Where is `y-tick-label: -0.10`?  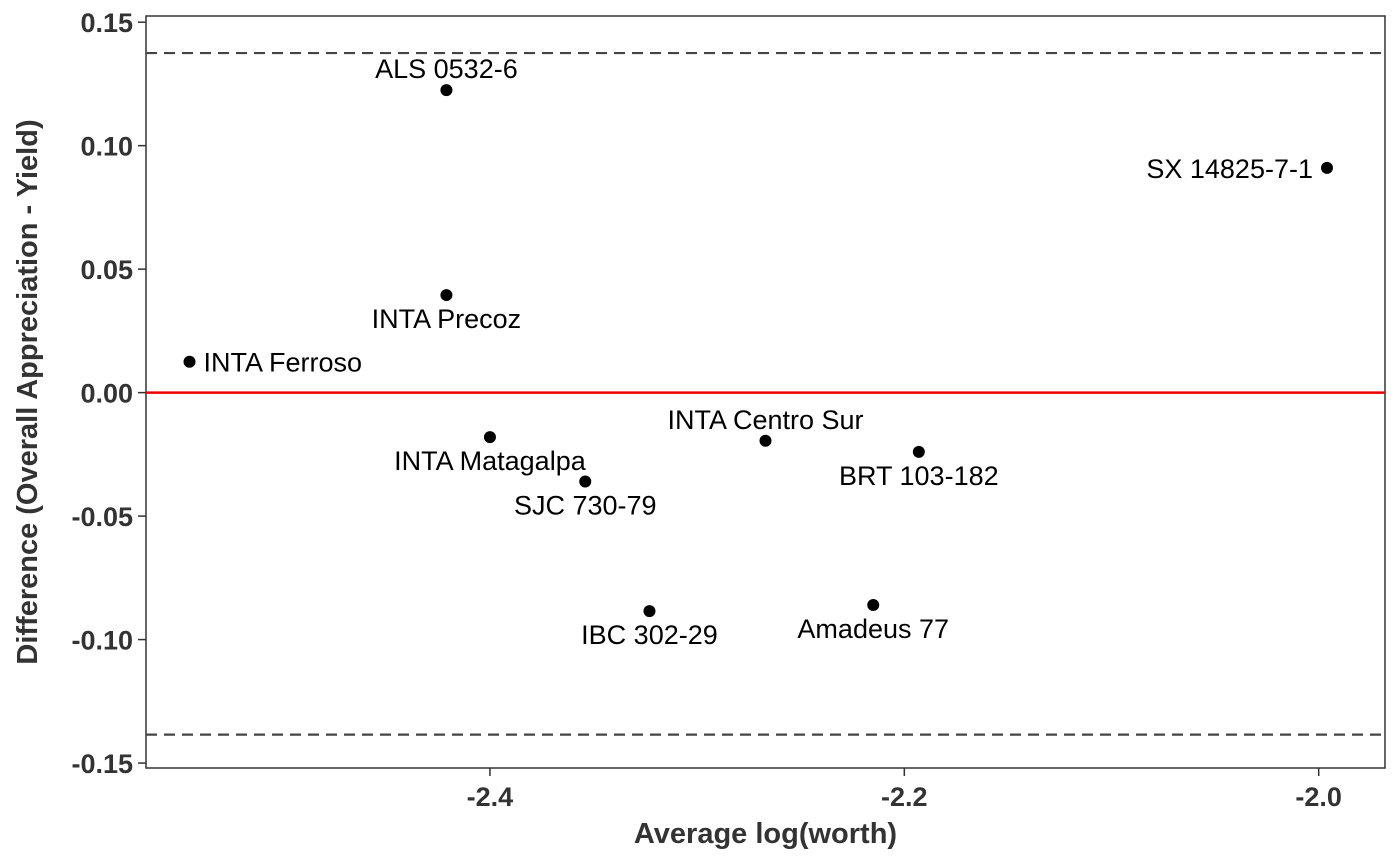 y-tick-label: -0.10 is located at coordinates (102, 641).